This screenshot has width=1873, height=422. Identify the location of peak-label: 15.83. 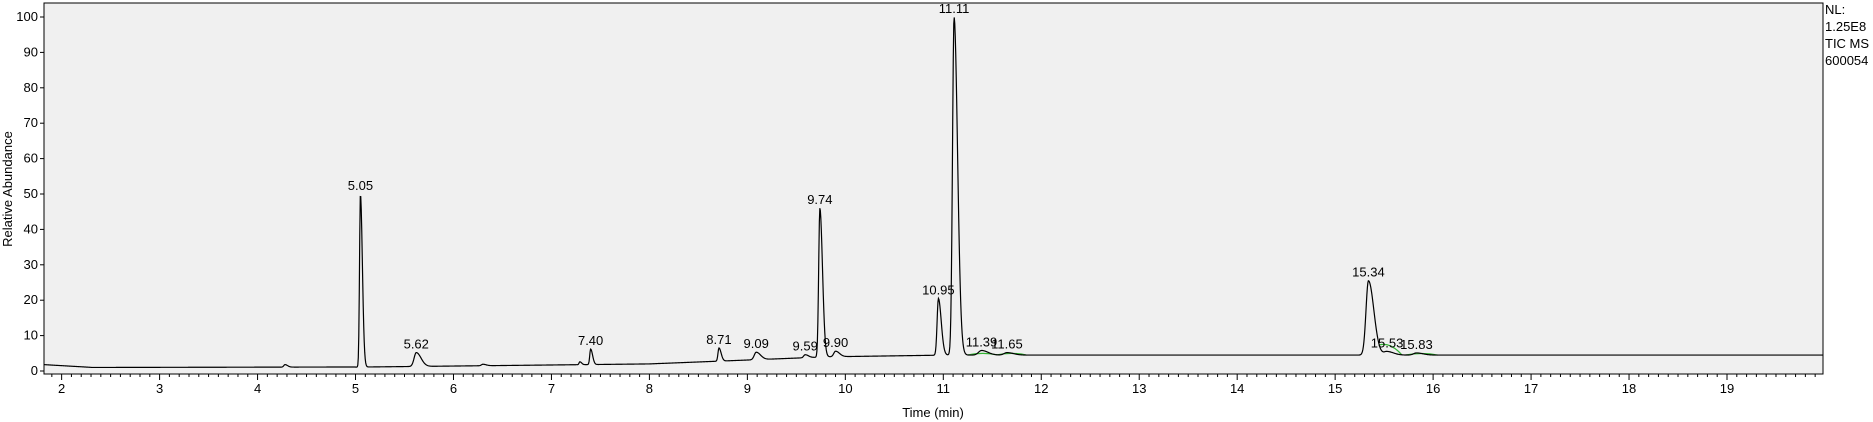
(1416, 344).